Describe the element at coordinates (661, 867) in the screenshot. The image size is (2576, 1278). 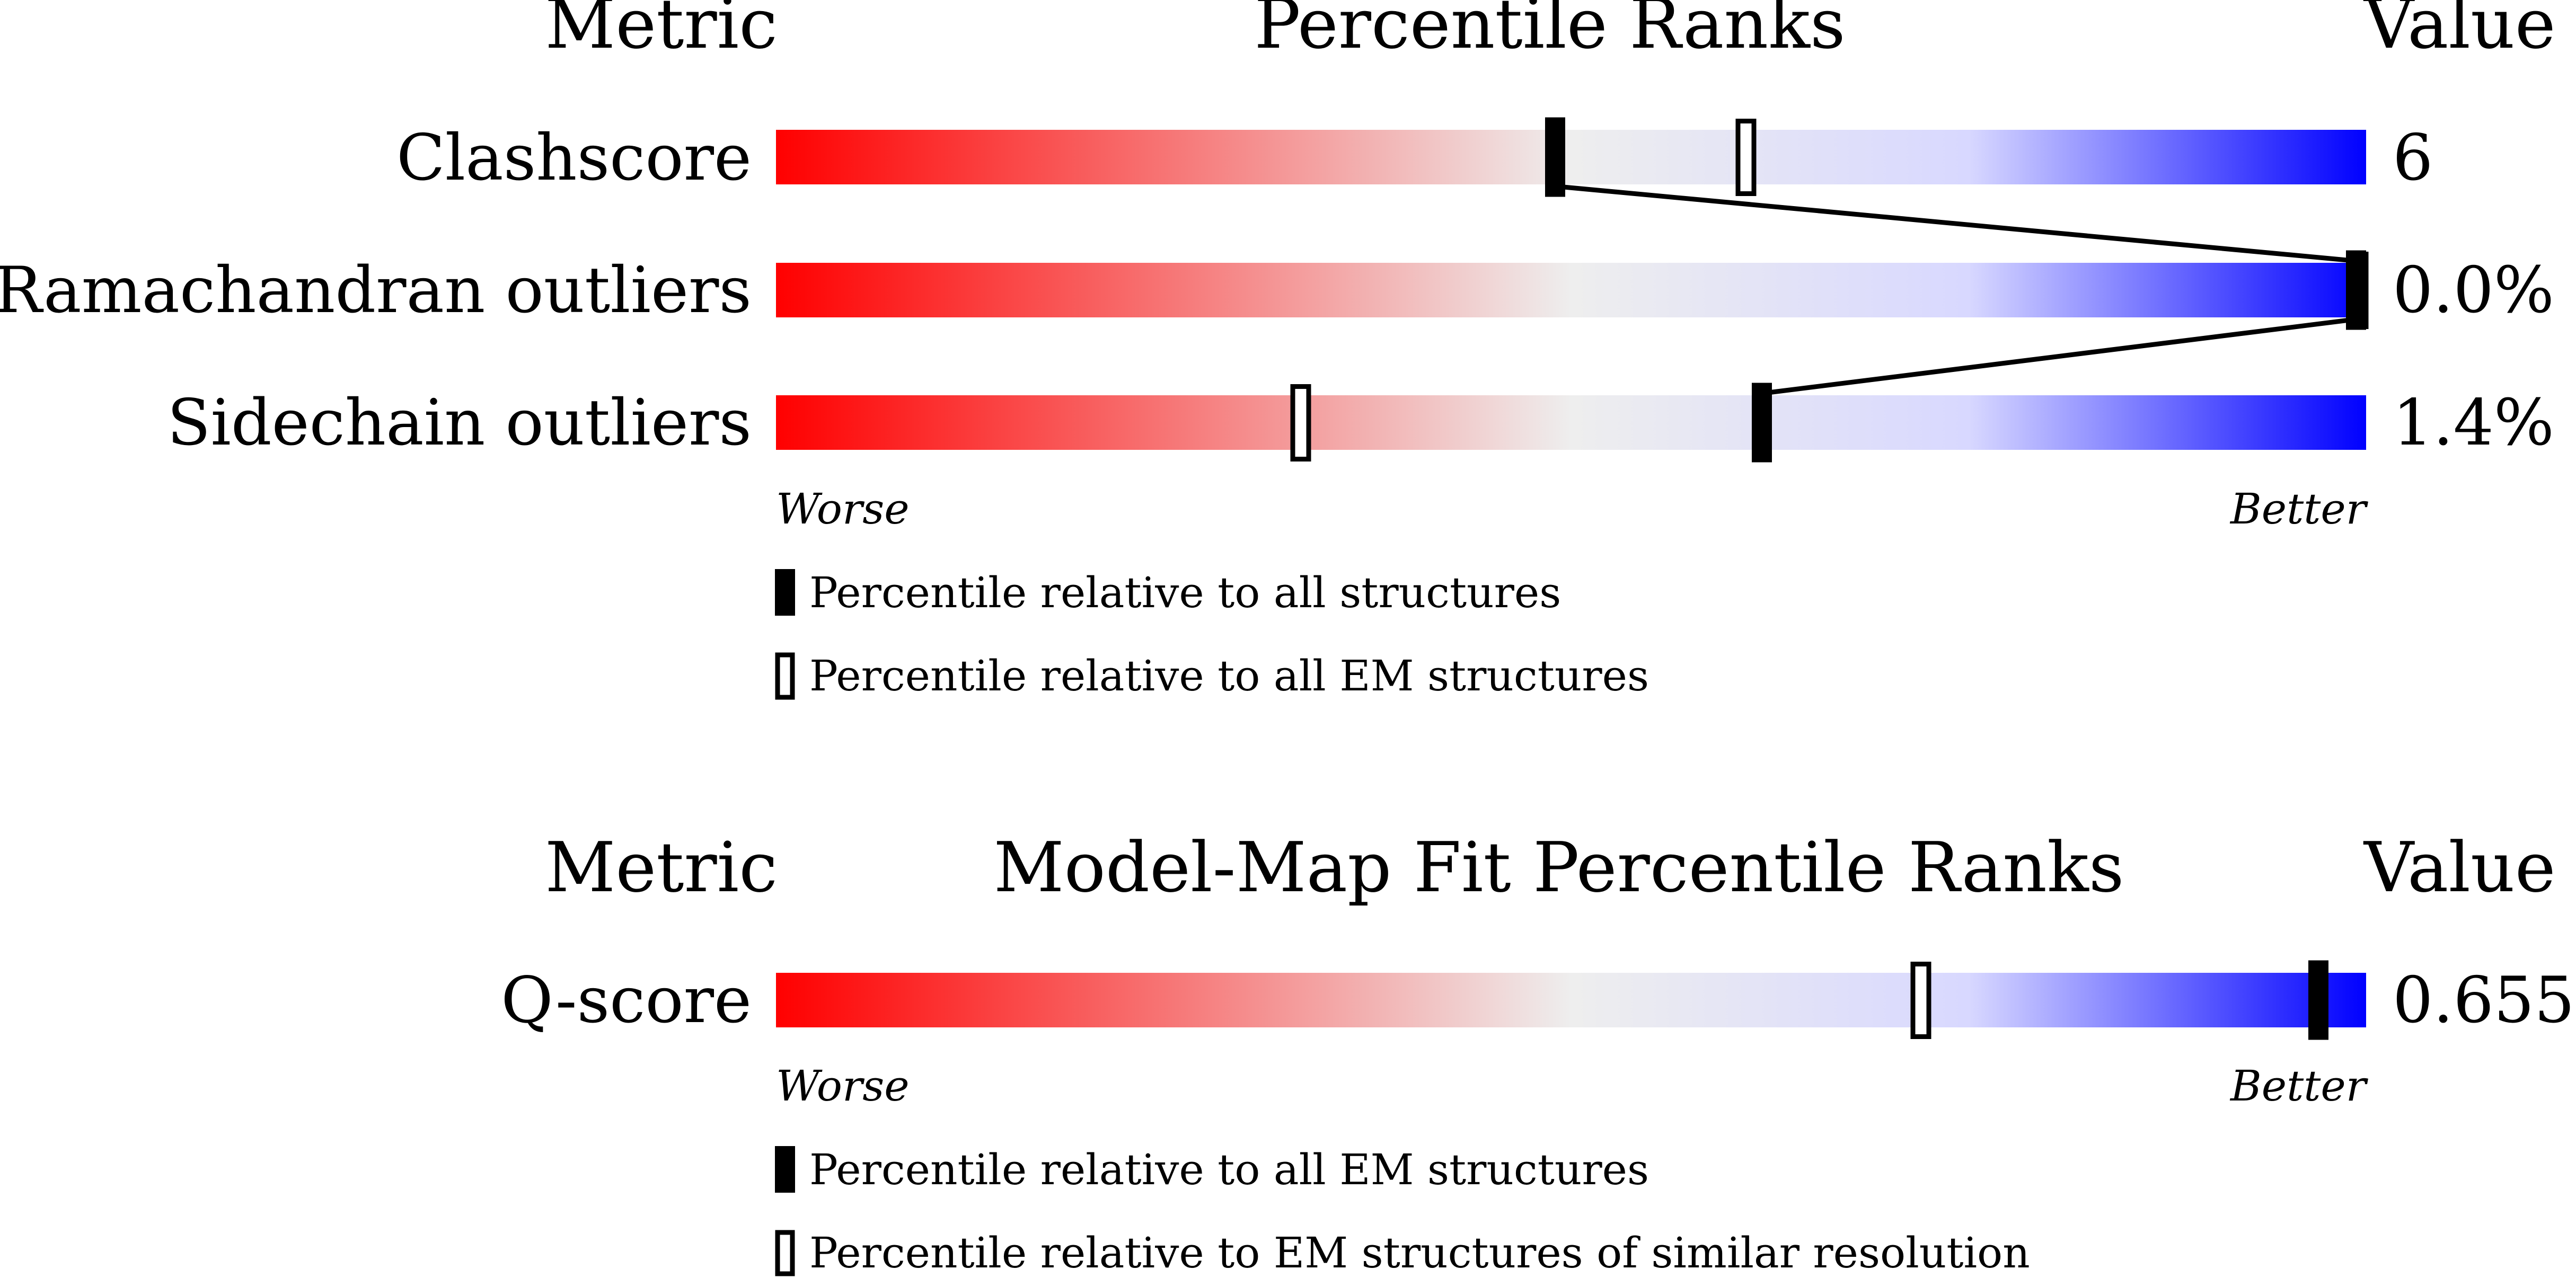
I see `panel2-metric-header: Metric` at that location.